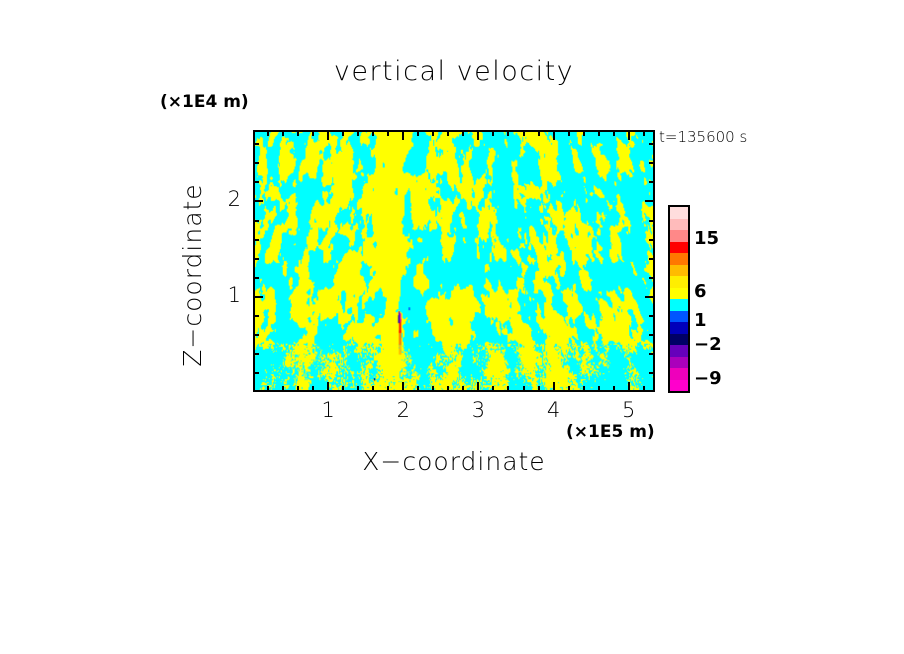 This screenshot has width=904, height=654. Describe the element at coordinates (192, 275) in the screenshot. I see `y-axis-title: Z−coordinate` at that location.